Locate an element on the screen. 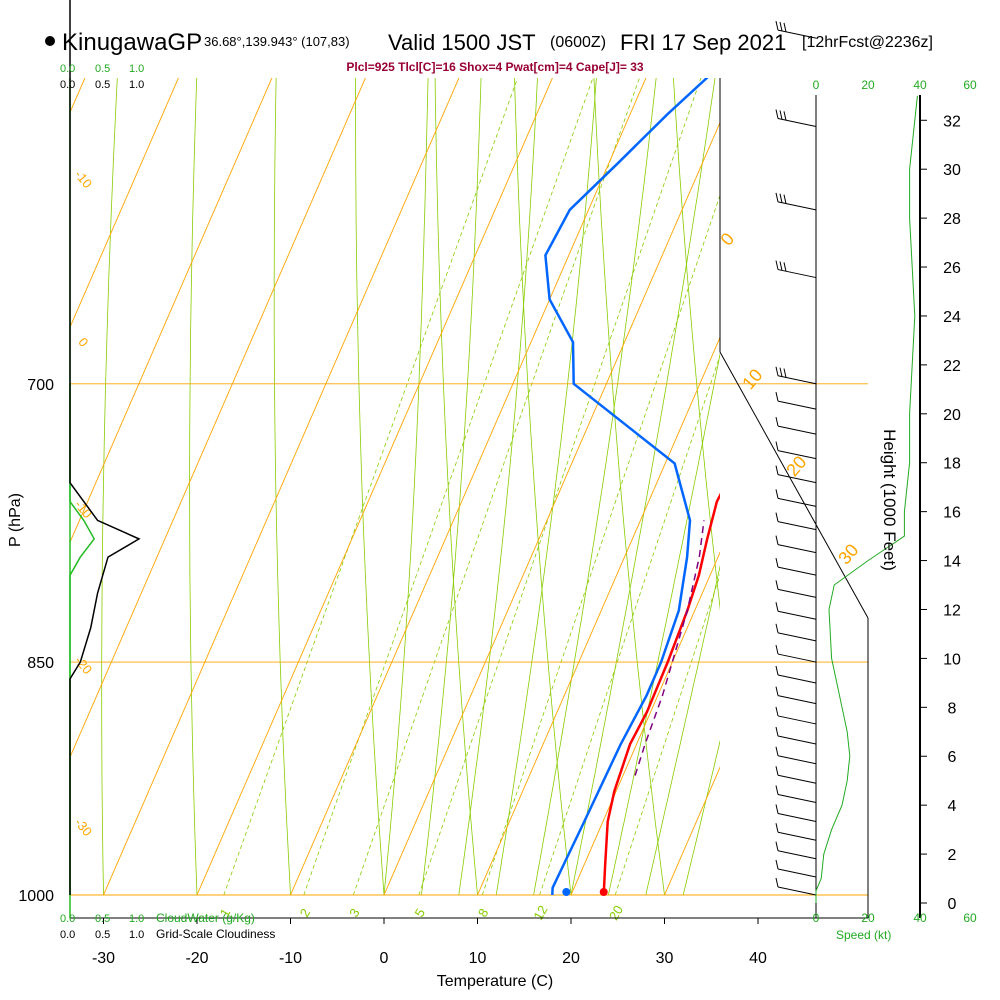  speed-scale: 0 20 40 60 0 20 40 60 Speed (kt) is located at coordinates (895, 510).